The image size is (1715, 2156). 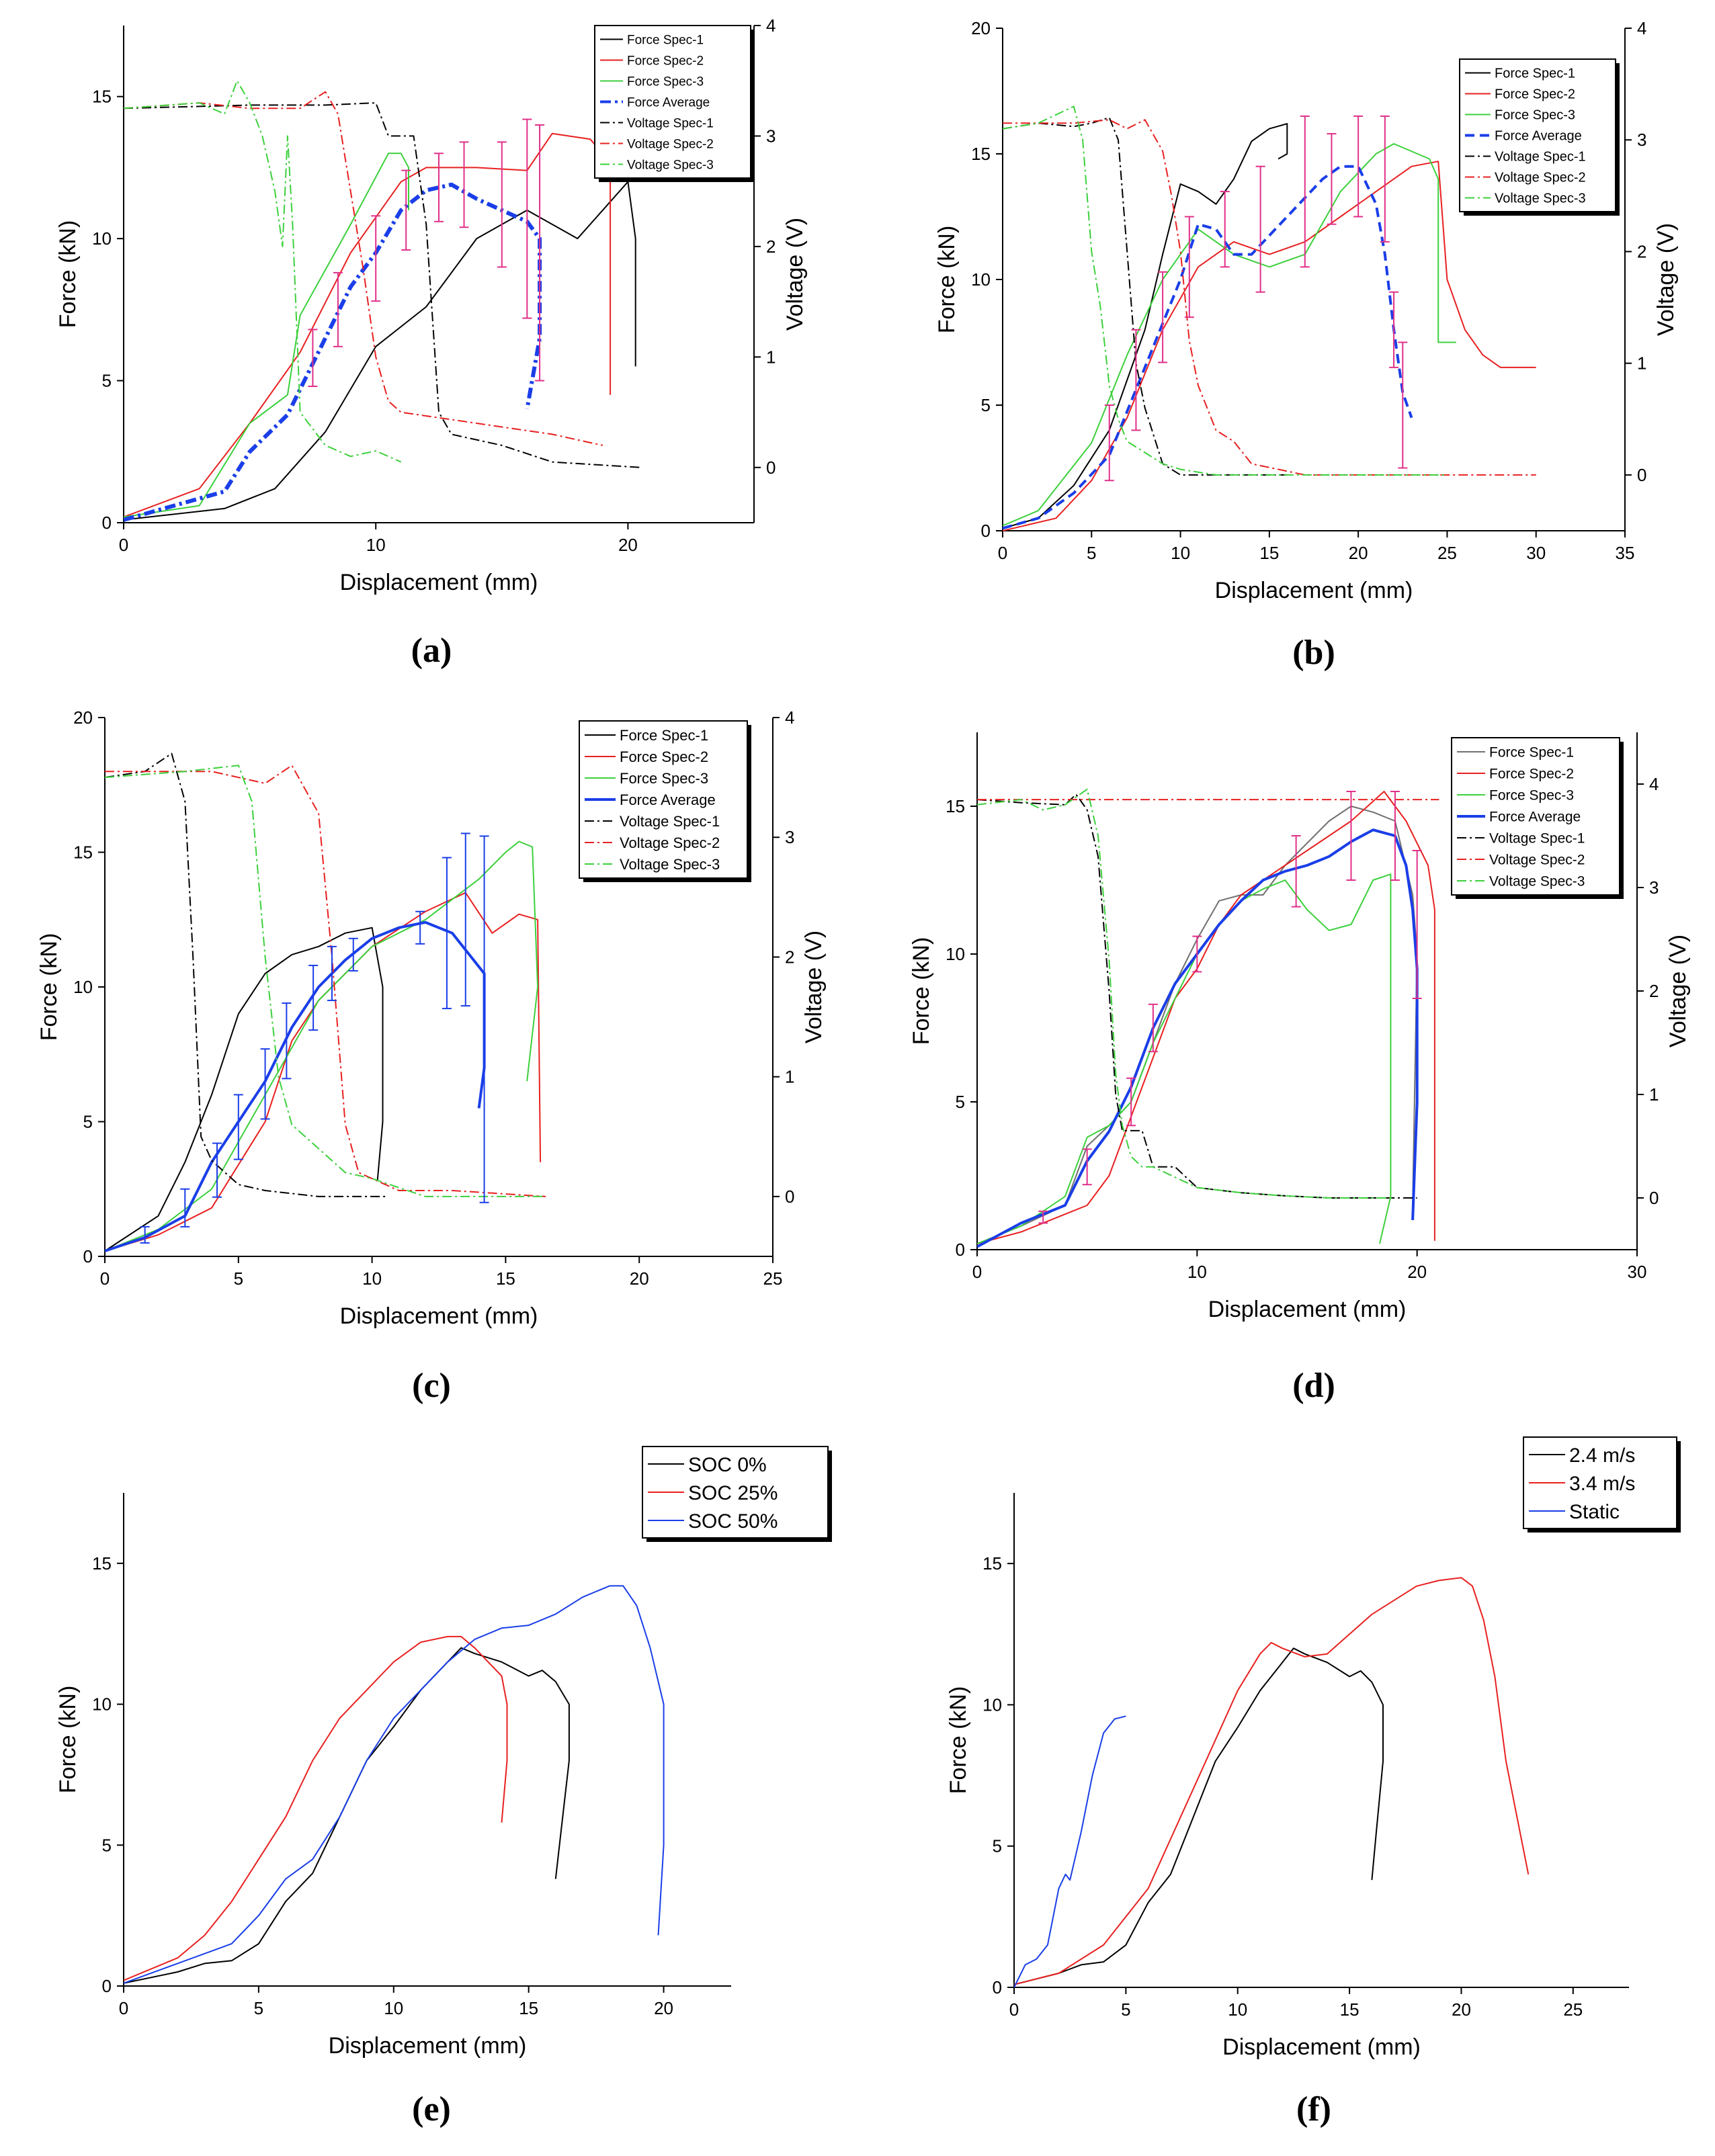 What do you see at coordinates (431, 1386) in the screenshot?
I see `panel-caption: (c)` at bounding box center [431, 1386].